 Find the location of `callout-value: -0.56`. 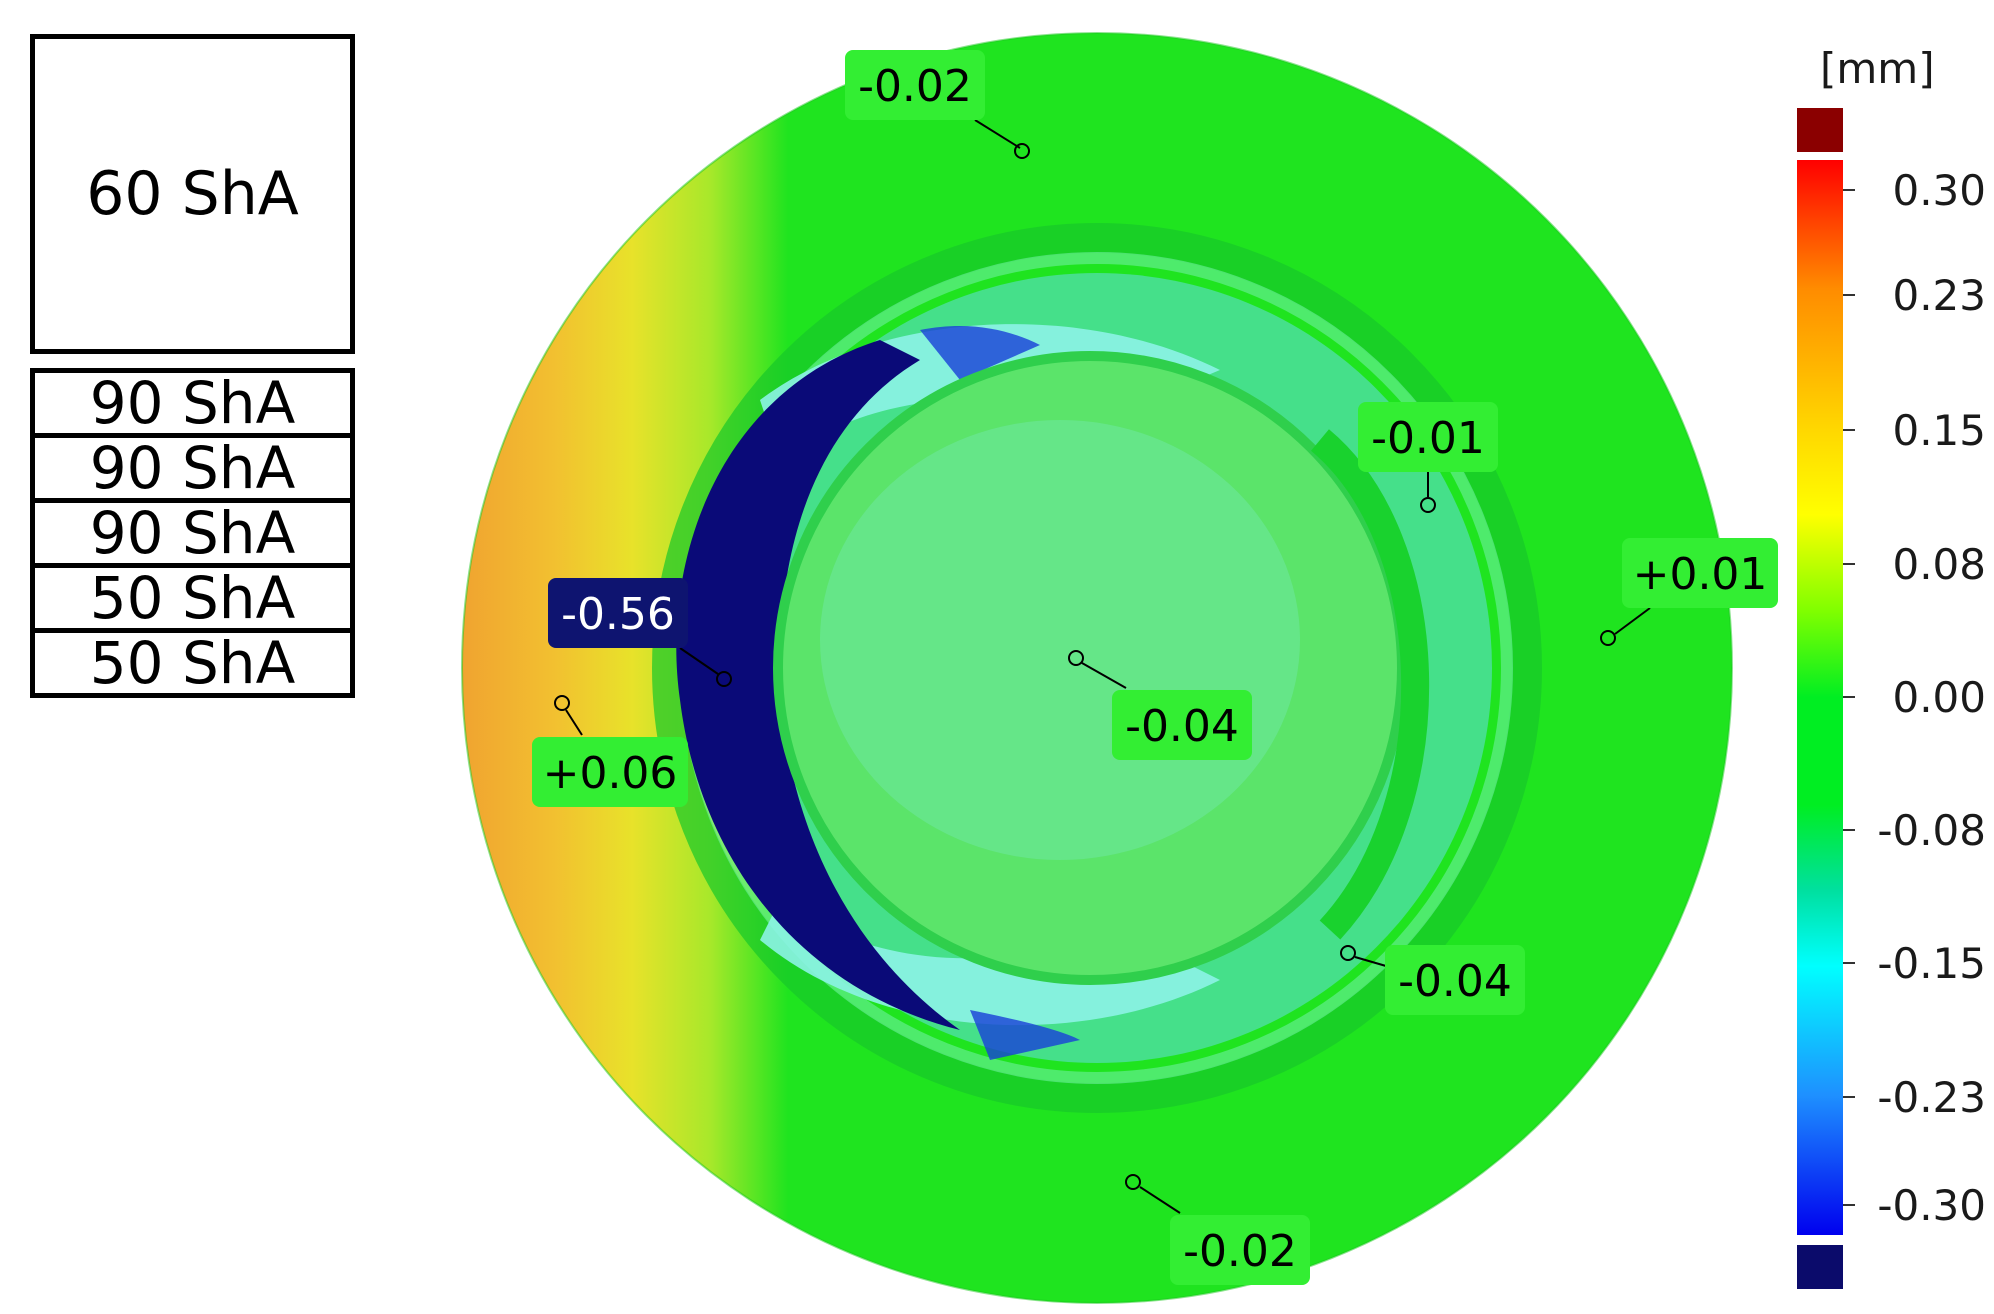

callout-value: -0.56 is located at coordinates (618, 614).